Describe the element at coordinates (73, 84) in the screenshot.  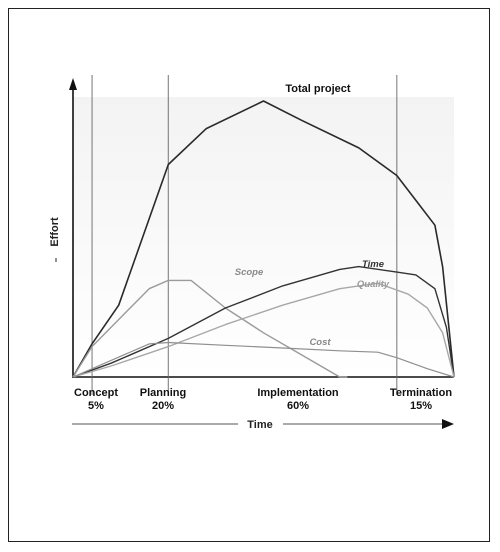
I see `y-axis-arrow-icon` at that location.